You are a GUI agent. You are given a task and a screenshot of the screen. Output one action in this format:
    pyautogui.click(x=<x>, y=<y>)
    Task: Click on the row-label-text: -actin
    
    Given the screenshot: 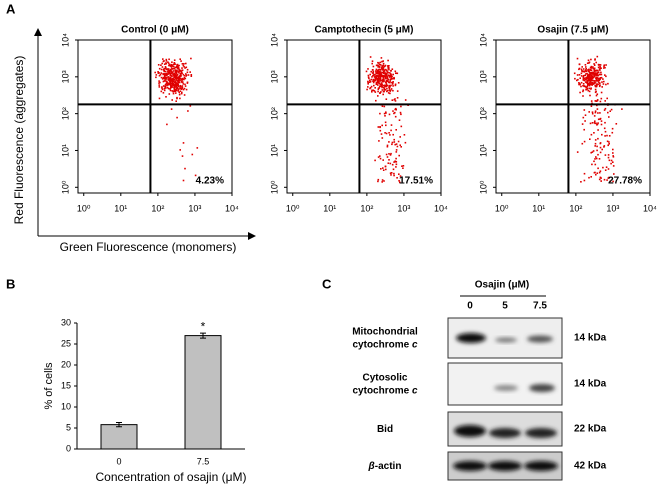 What is the action you would take?
    pyautogui.click(x=388, y=466)
    